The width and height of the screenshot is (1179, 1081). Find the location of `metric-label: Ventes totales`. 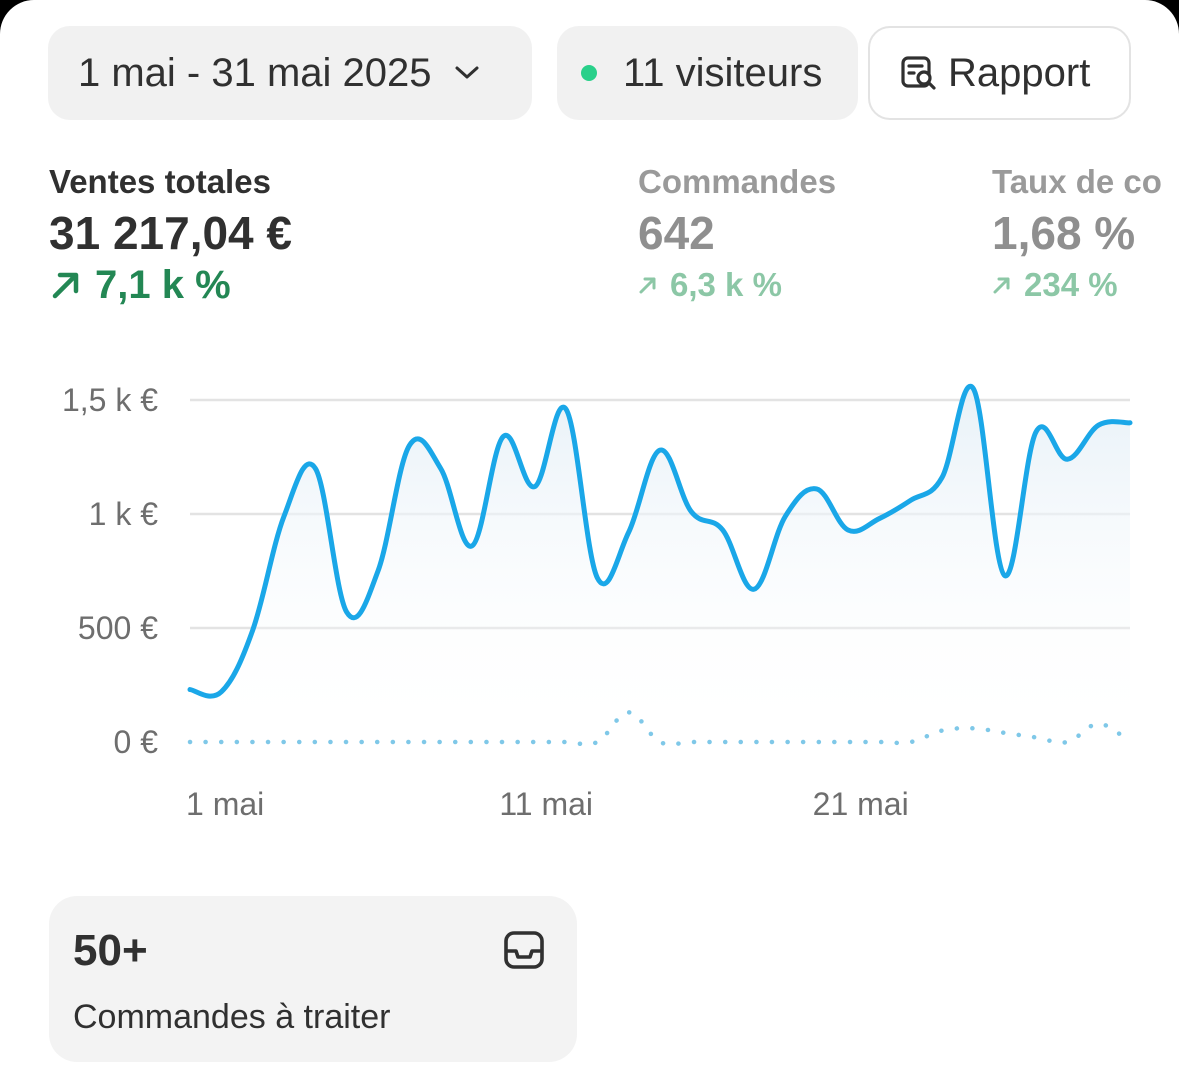

metric-label: Ventes totales is located at coordinates (160, 181).